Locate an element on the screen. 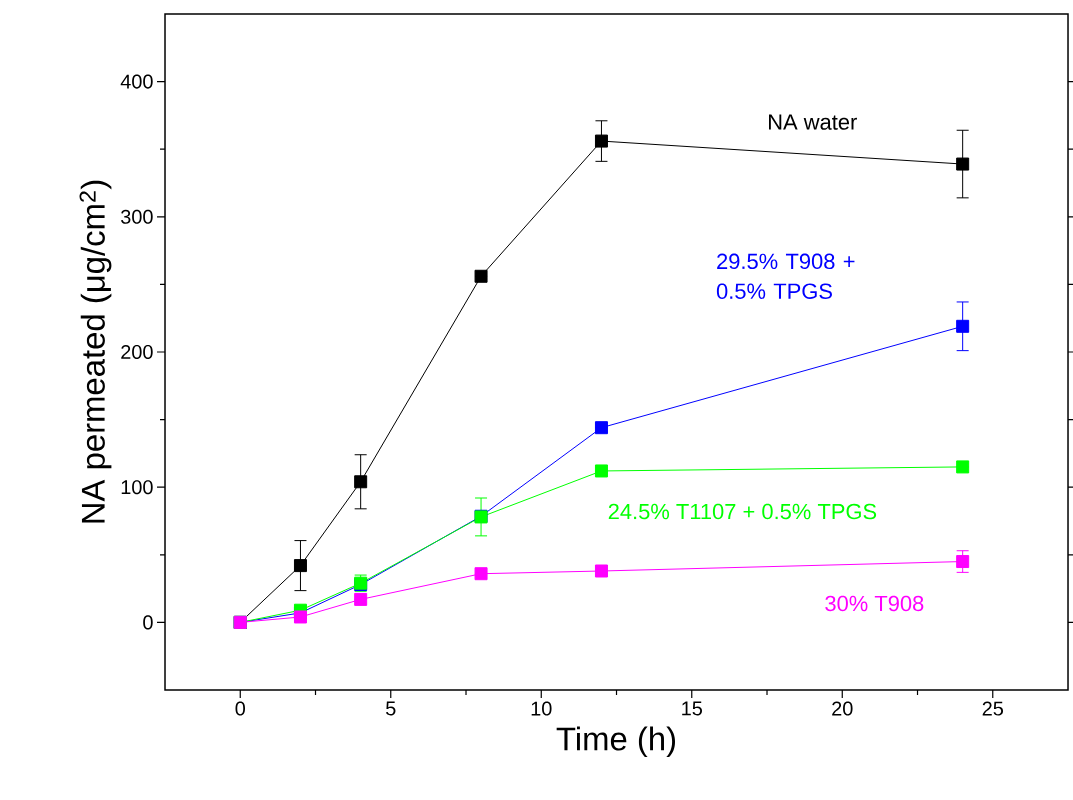 The width and height of the screenshot is (1073, 800). y-tick-label: 200 is located at coordinates (137, 352).